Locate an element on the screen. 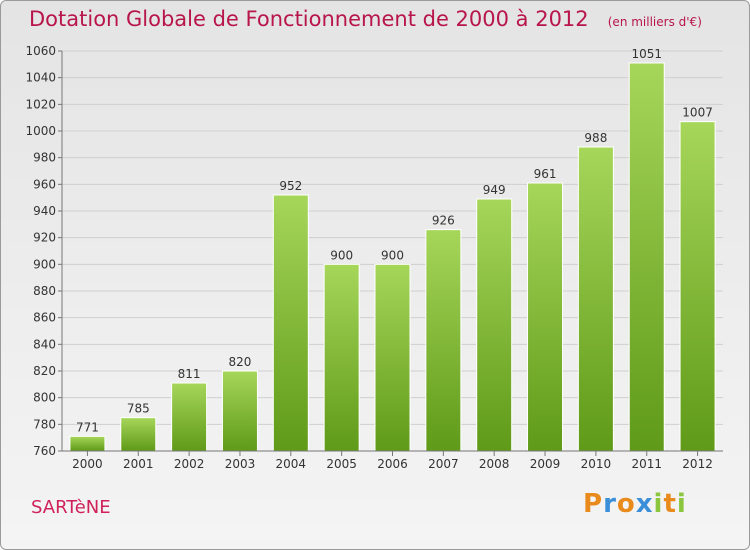  x-tick-label: 2010 is located at coordinates (596, 464).